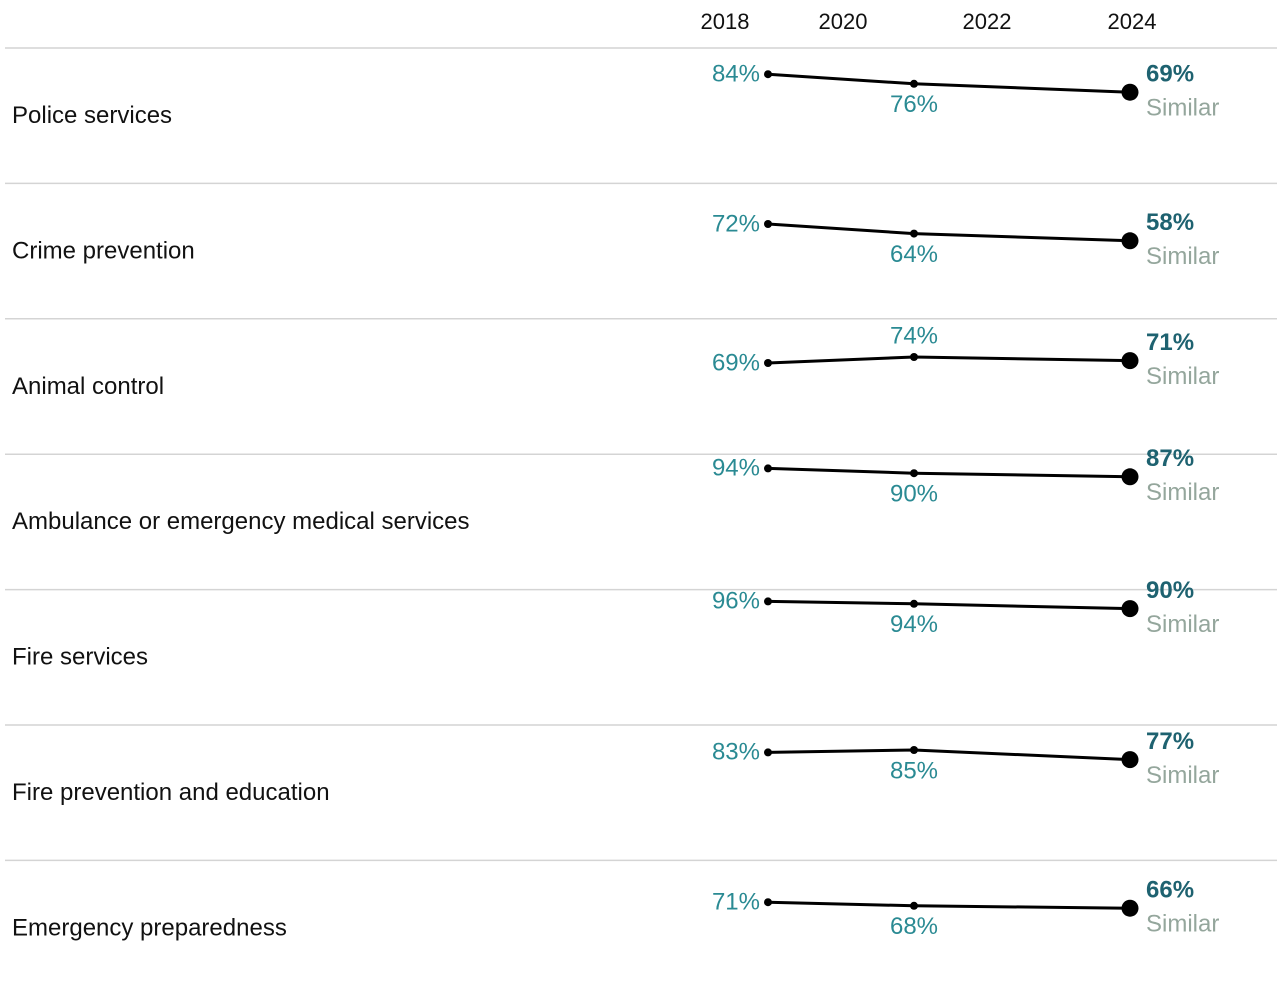 This screenshot has height=993, width=1277. Describe the element at coordinates (171, 792) in the screenshot. I see `row-label: Fire prevention and education` at that location.